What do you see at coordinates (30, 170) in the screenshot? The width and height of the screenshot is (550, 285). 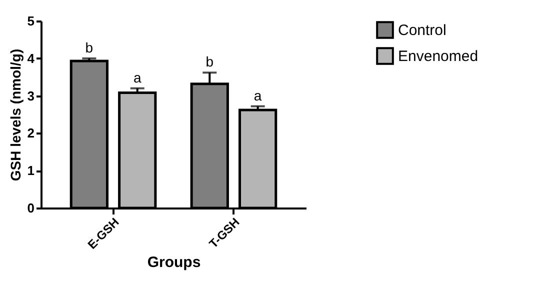 I see `y-tick-label: 1` at bounding box center [30, 170].